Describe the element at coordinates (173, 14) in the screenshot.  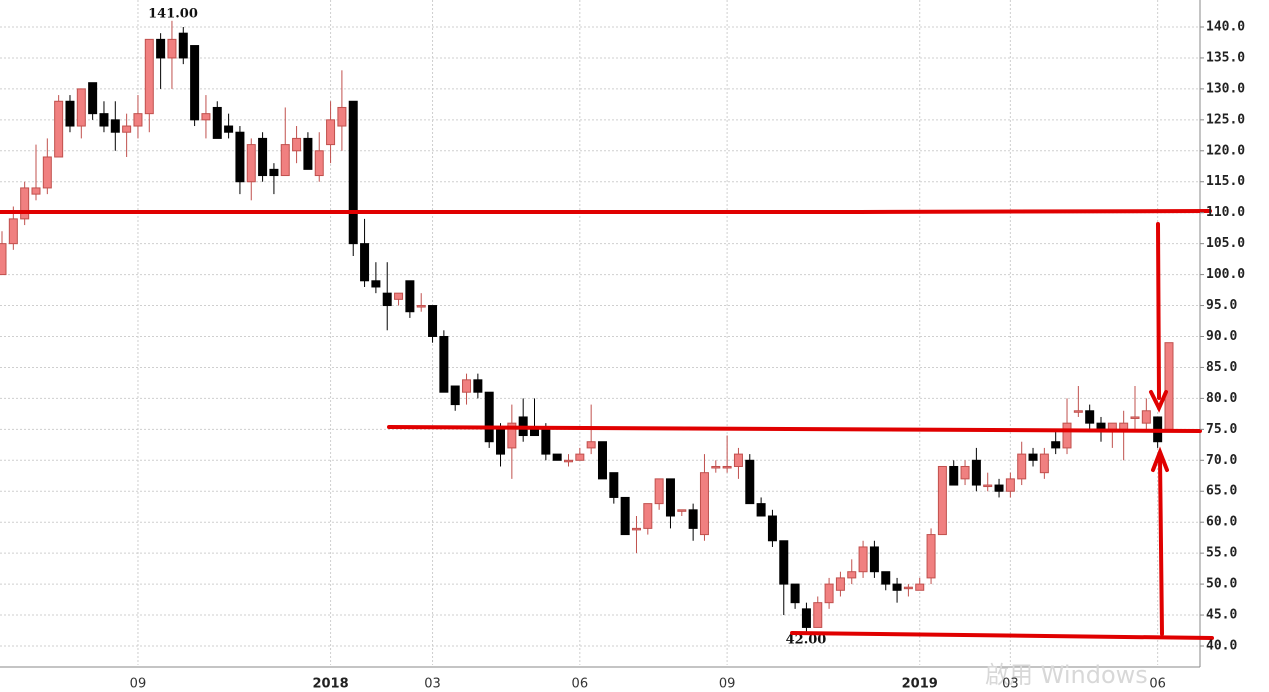
I see `high-annotation: 141.00` at that location.